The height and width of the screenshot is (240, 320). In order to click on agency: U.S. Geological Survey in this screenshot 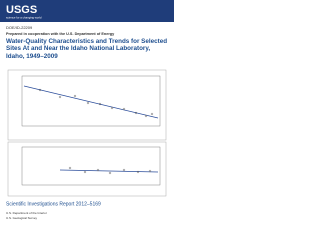, I will do `click(22, 218)`.